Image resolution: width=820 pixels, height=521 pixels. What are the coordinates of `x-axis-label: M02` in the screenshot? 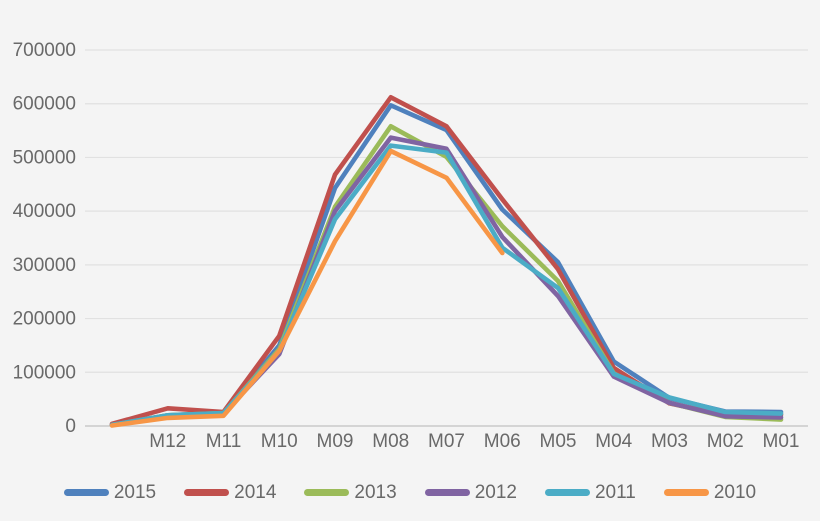 It's located at (725, 441).